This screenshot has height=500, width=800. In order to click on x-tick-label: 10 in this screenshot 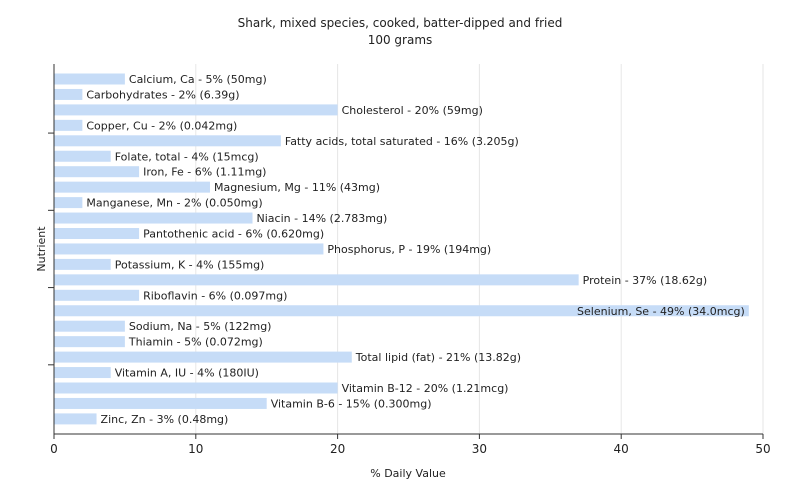, I will do `click(195, 449)`.